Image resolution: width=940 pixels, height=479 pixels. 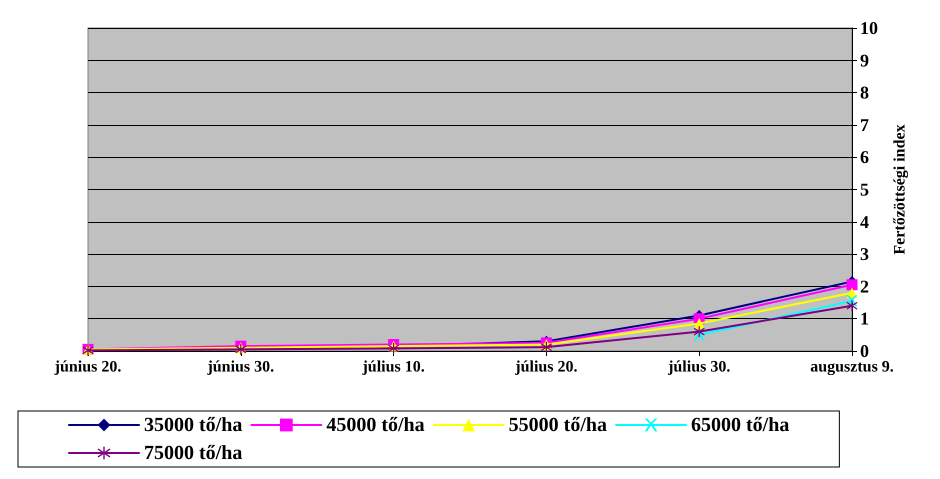 I want to click on y-tick-label: 2, so click(x=864, y=286).